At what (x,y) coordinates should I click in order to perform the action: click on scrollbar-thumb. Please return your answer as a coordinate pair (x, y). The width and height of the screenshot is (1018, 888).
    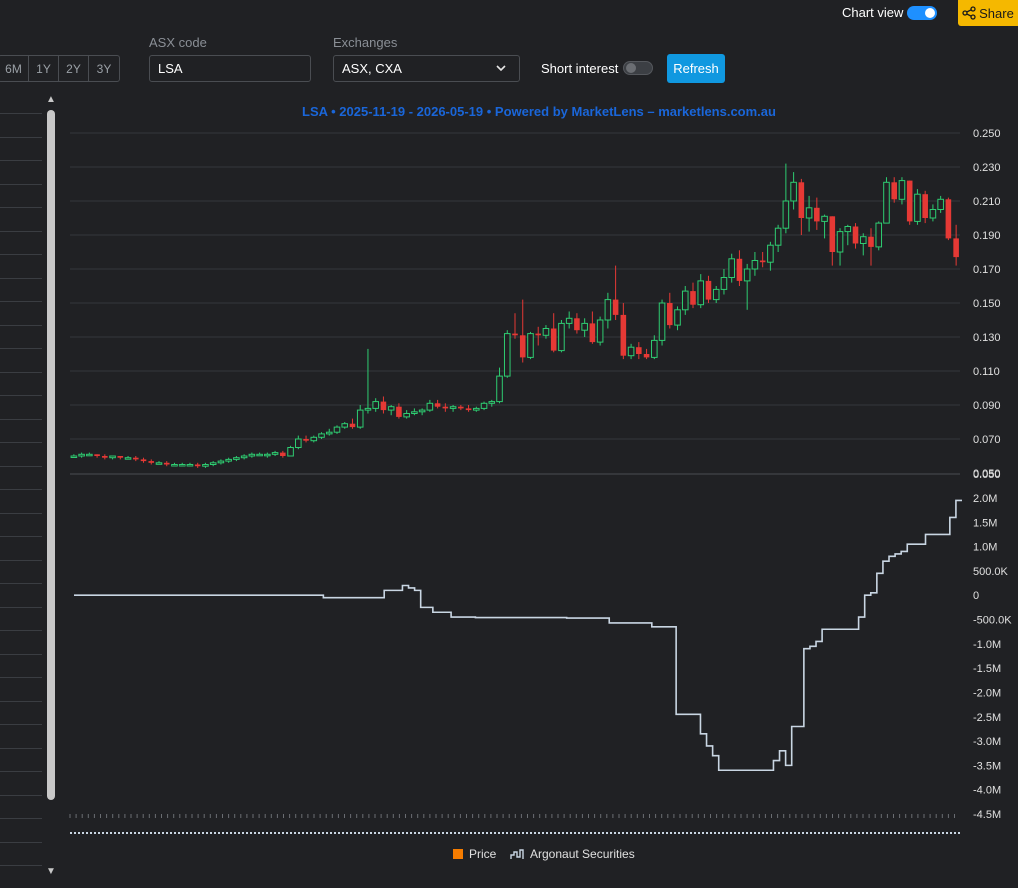
    Looking at the image, I should click on (51, 455).